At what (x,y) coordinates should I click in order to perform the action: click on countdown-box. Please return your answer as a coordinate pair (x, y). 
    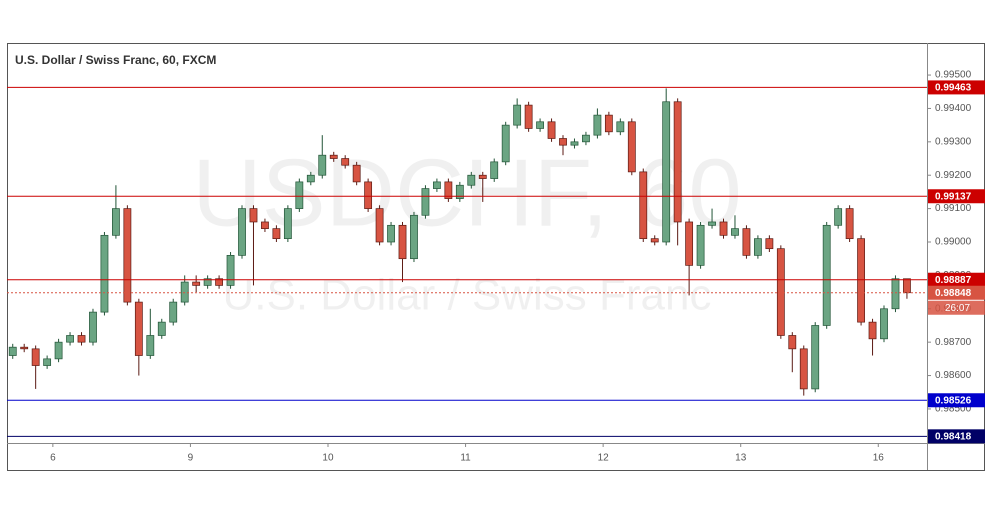
    Looking at the image, I should click on (956, 307).